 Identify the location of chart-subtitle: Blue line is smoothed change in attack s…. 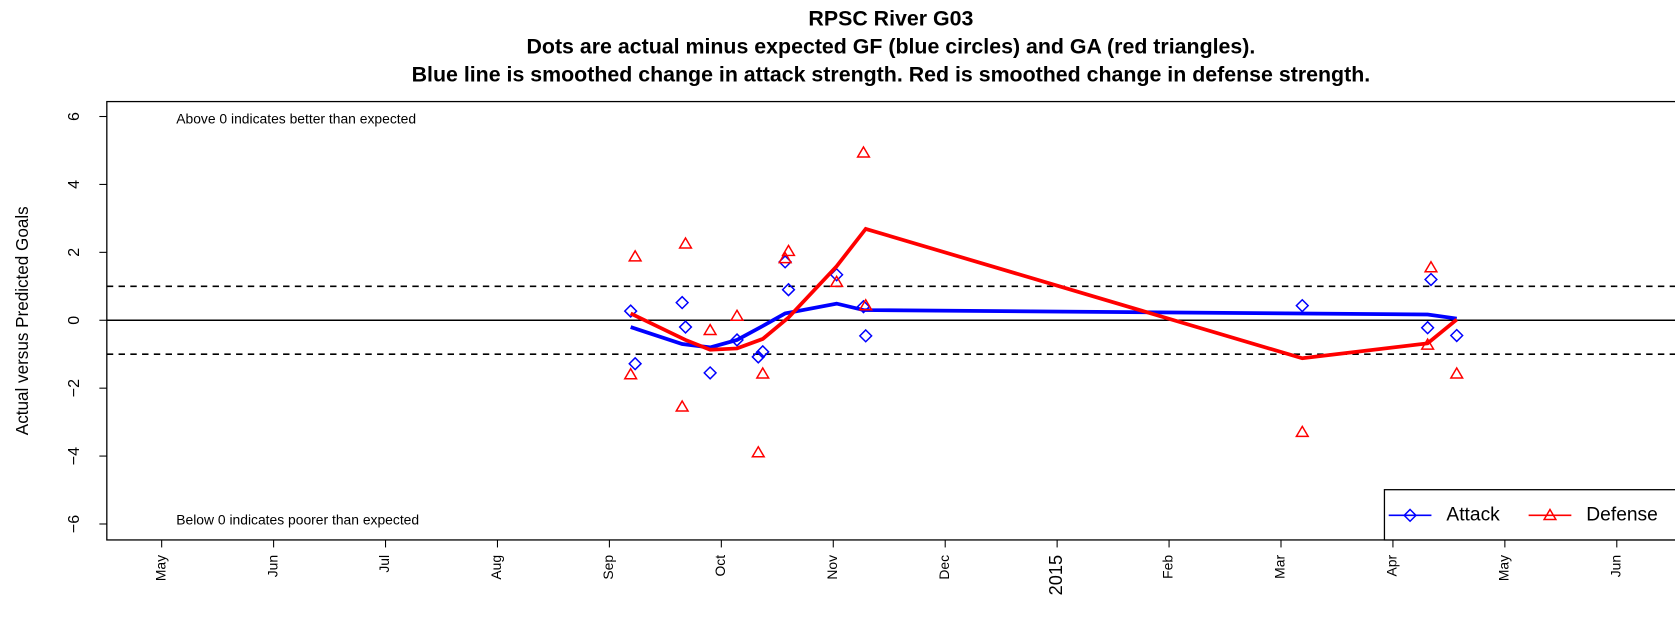
(891, 74).